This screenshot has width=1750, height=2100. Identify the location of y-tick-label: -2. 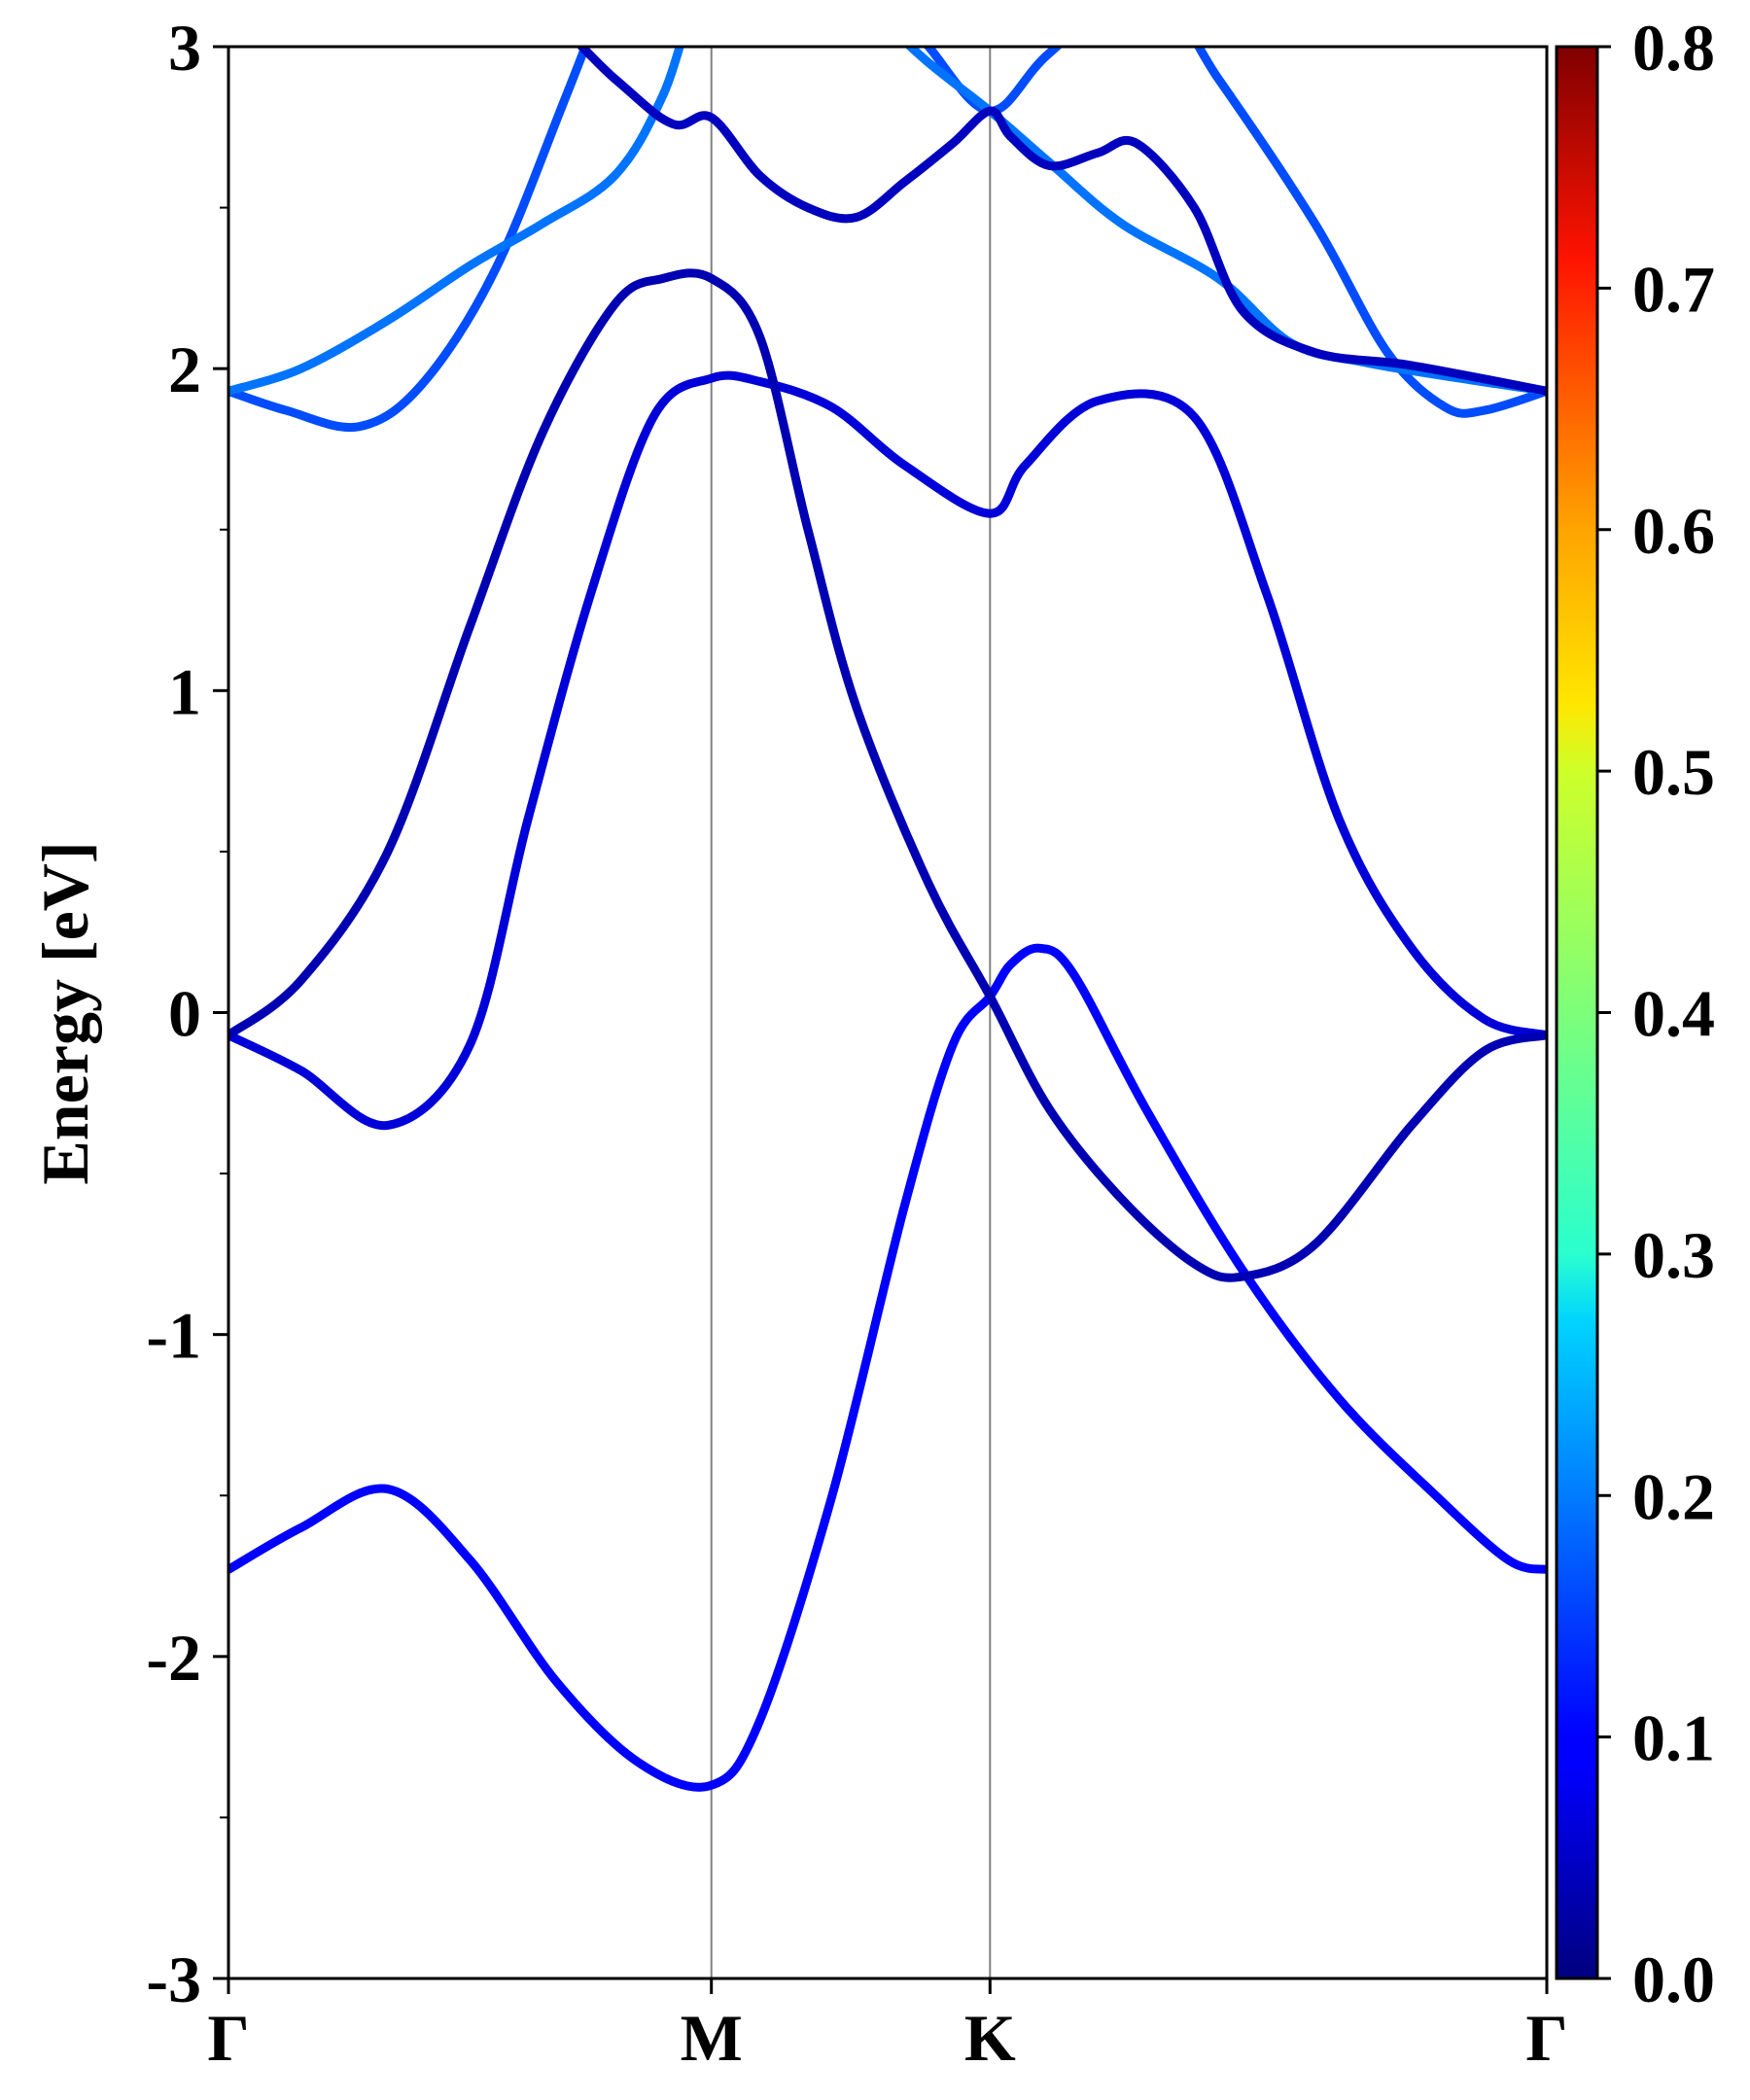
(173, 1658).